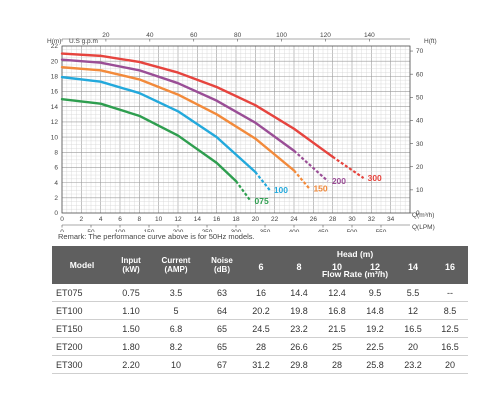  Describe the element at coordinates (82, 265) in the screenshot. I see `header-model: Model` at that location.